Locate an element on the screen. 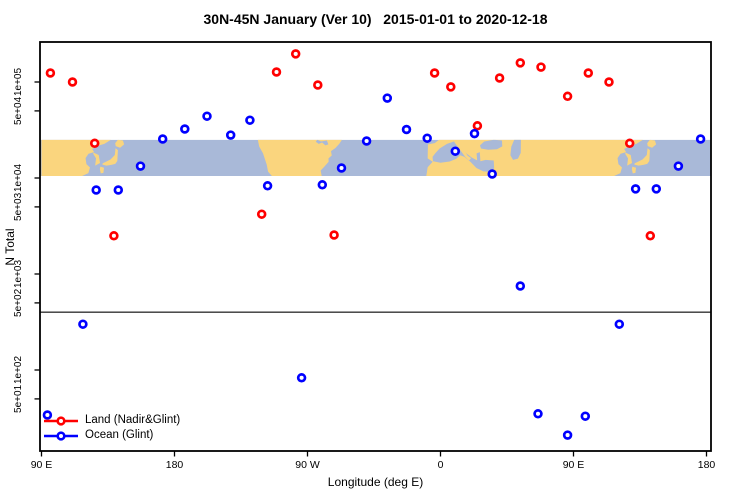 The height and width of the screenshot is (500, 750). land-series-symbol-icon is located at coordinates (61, 420).